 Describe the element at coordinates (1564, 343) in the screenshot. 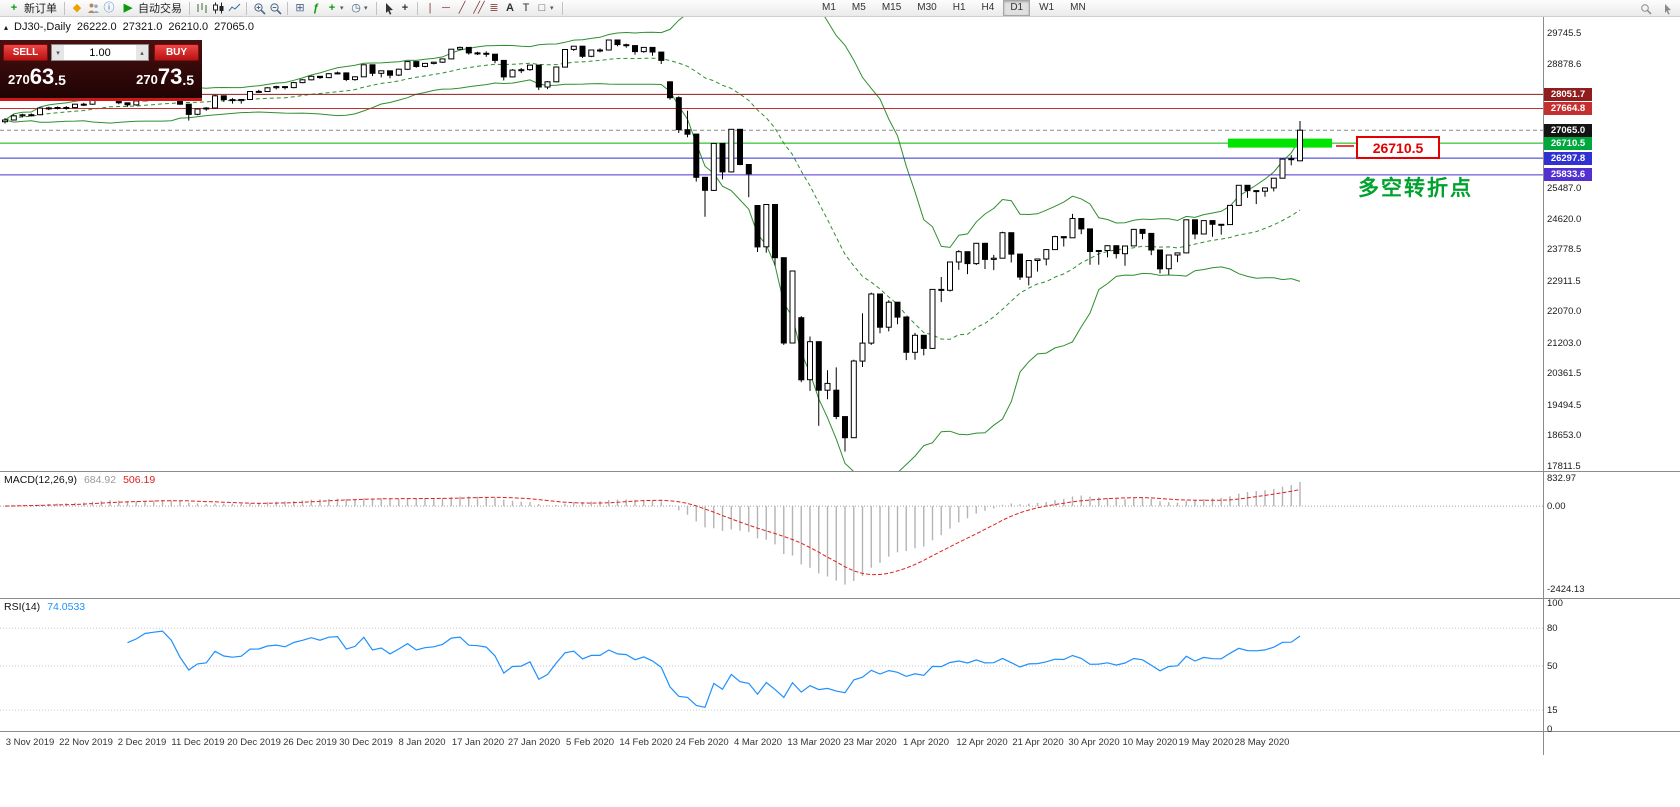

I see `price-axis-label: 21203.0` at that location.